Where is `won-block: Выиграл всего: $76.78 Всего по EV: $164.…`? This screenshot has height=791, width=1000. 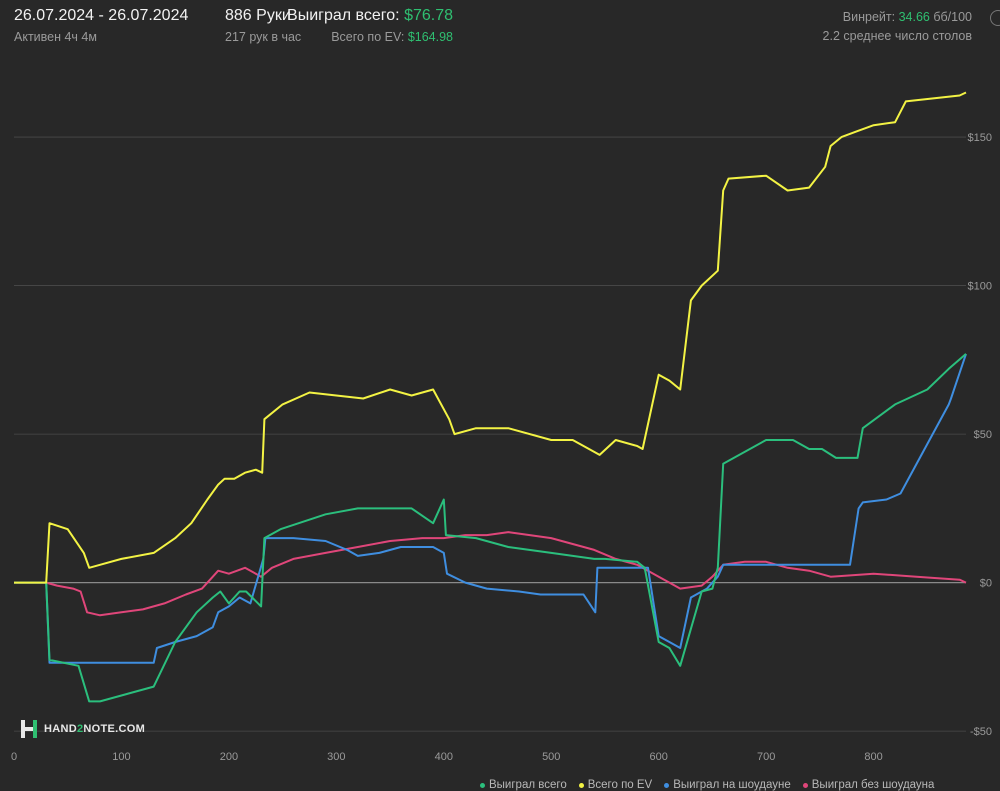 won-block: Выиграл всего: $76.78 Всего по EV: $164.… is located at coordinates (370, 26).